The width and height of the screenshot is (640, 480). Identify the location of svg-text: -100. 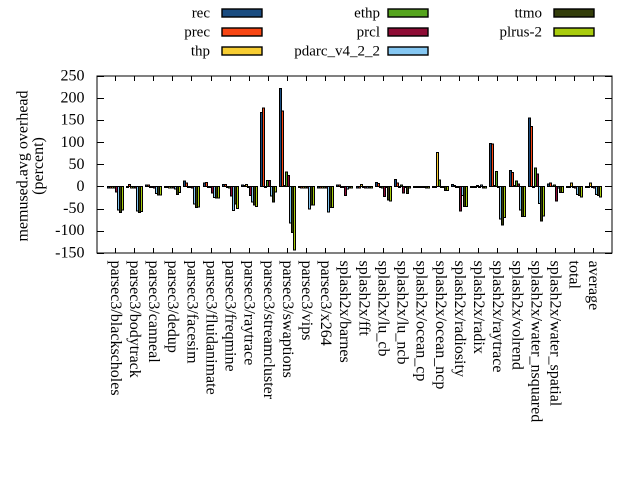
(69, 230).